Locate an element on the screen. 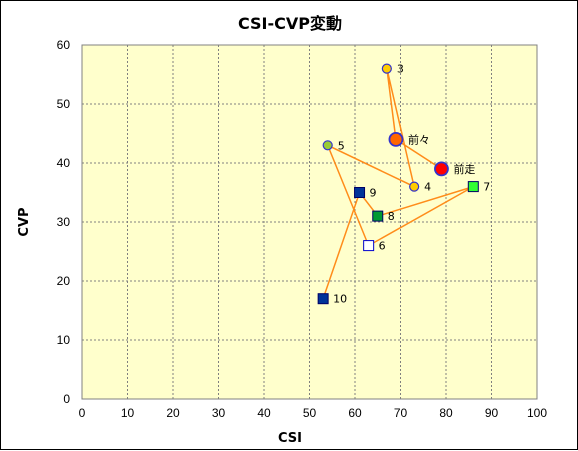 This screenshot has width=578, height=451. x-tick-label: 50 is located at coordinates (310, 413).